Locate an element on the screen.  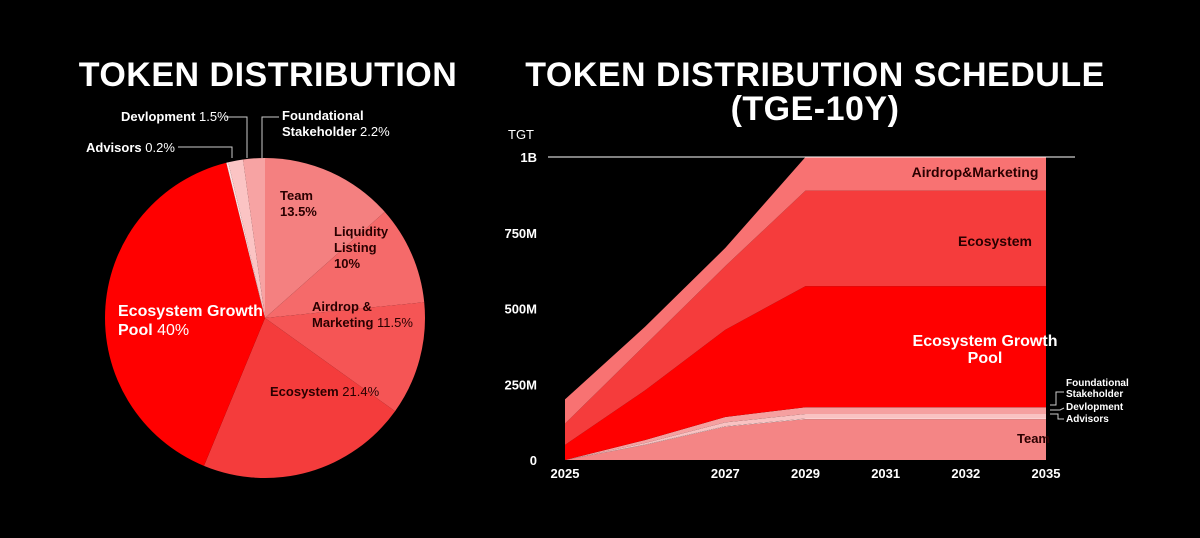
x-tick-label: 2029 is located at coordinates (805, 473).